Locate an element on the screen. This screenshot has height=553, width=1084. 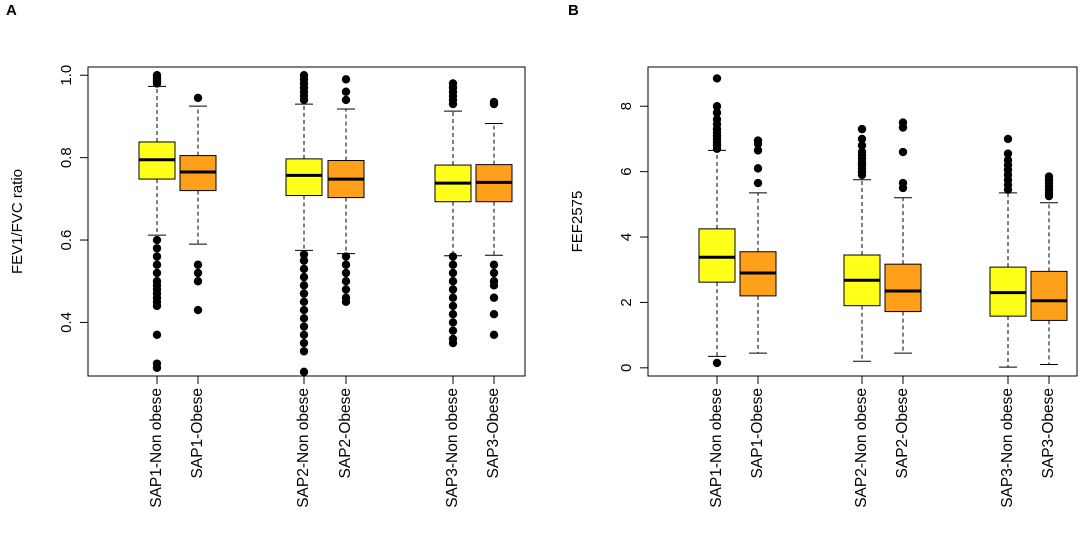
y-tick-label: 0 is located at coordinates (626, 368).